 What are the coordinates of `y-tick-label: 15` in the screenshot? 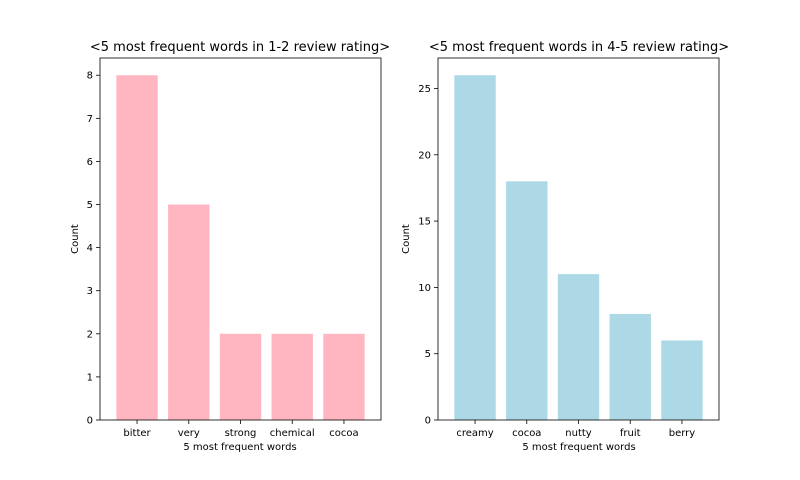 It's located at (424, 222).